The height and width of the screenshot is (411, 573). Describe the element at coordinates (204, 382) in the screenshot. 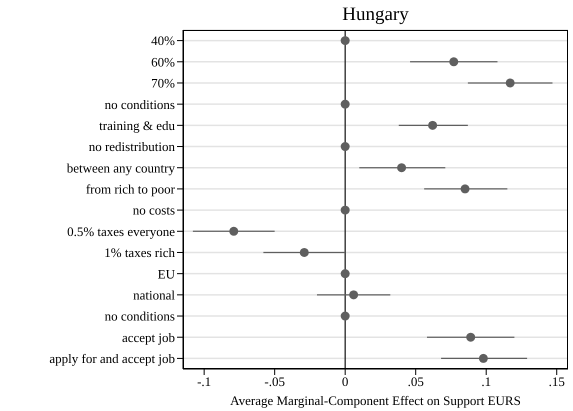

I see `x-tick-label: -.1` at that location.